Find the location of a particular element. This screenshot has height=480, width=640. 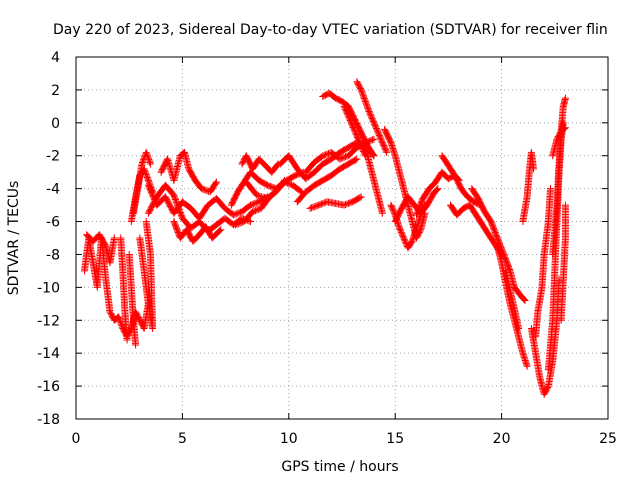

y-tick-label: -14 is located at coordinates (48, 354).